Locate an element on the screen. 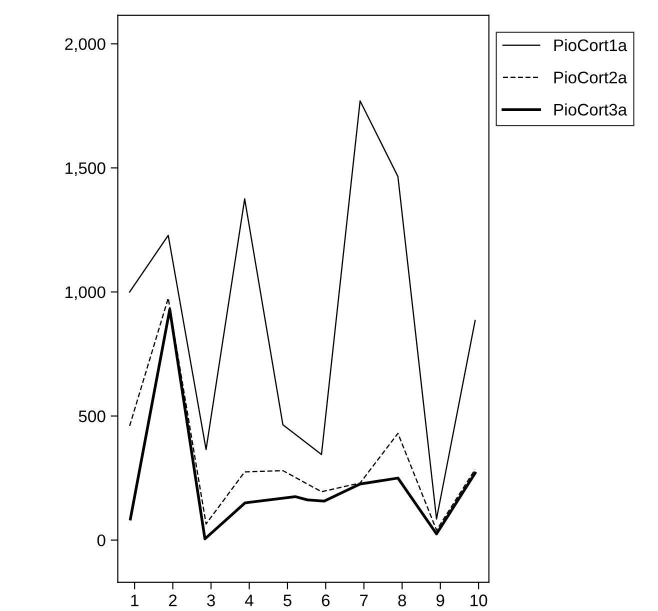 This screenshot has width=658, height=611. y-tick-label: 1,500 is located at coordinates (86, 169).